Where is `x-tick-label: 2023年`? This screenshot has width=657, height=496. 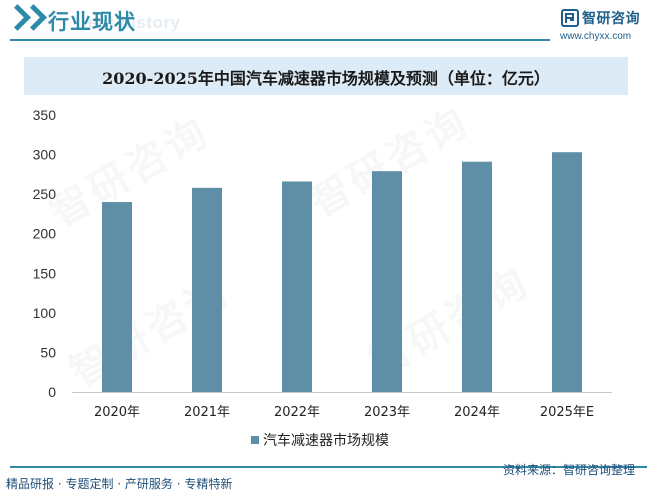
x-tick-label: 2023年 is located at coordinates (387, 412).